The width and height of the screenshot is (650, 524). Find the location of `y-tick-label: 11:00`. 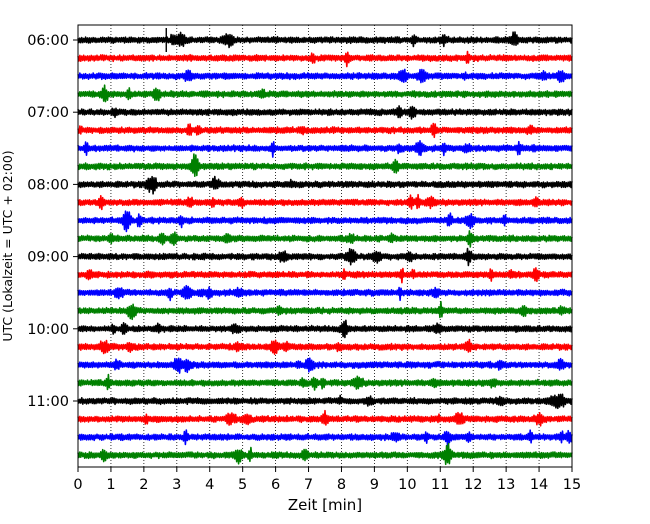

y-tick-label: 11:00 is located at coordinates (48, 402).